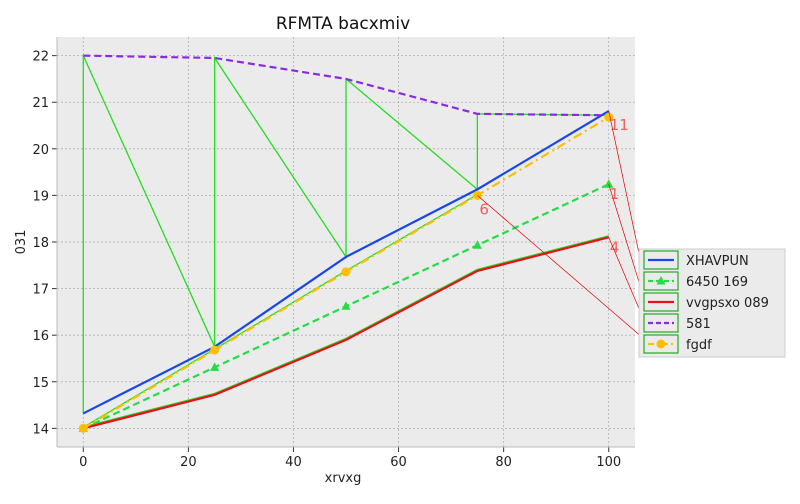 Image resolution: width=800 pixels, height=504 pixels. Describe the element at coordinates (40, 336) in the screenshot. I see `y-tick-label: 16` at that location.